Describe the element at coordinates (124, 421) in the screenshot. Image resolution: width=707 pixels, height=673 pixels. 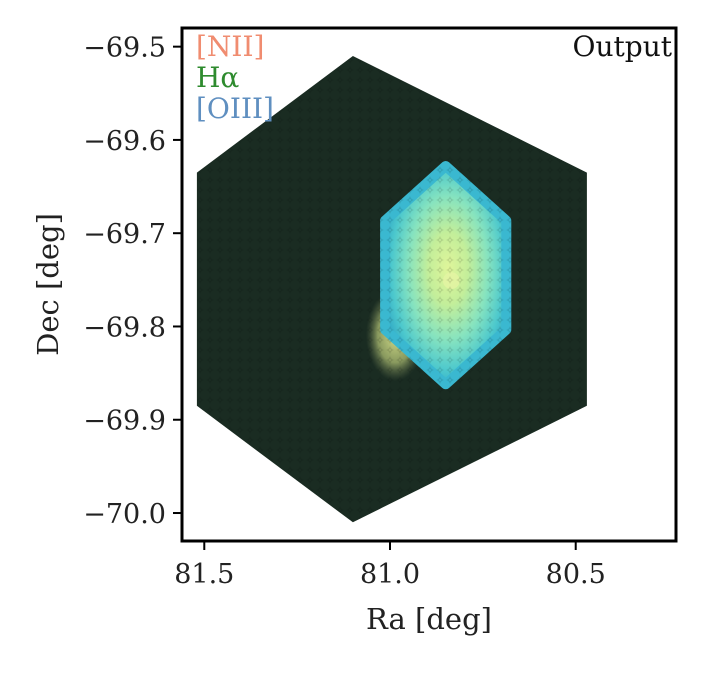
I see `y-tick-label: −69.9` at that location.